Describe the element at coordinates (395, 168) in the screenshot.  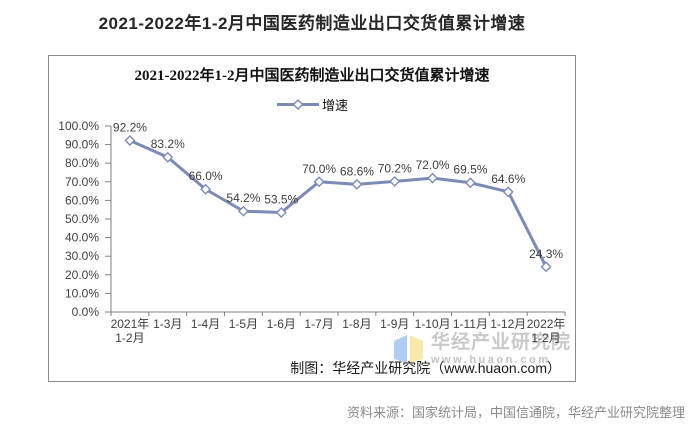
I see `svg-text: 70.2%` at that location.